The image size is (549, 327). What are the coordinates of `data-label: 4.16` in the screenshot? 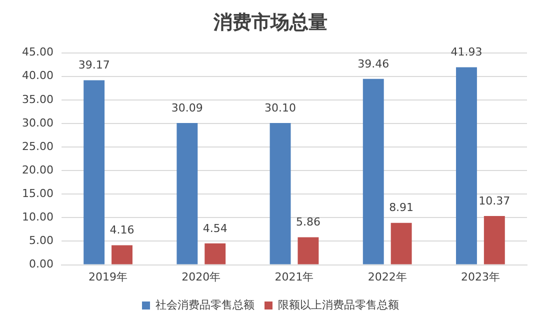 It's located at (122, 230).